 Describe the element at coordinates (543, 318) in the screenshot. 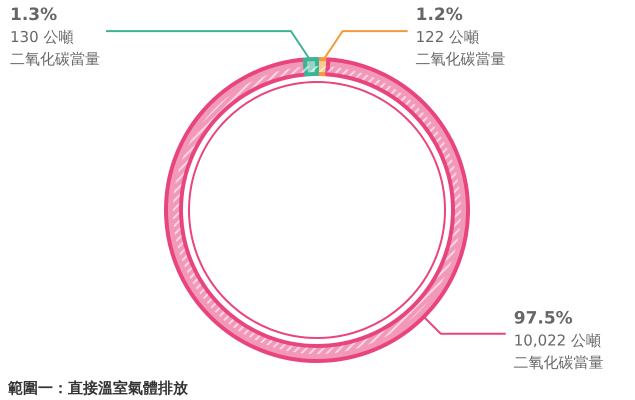

I see `data-label: 97.5%` at that location.